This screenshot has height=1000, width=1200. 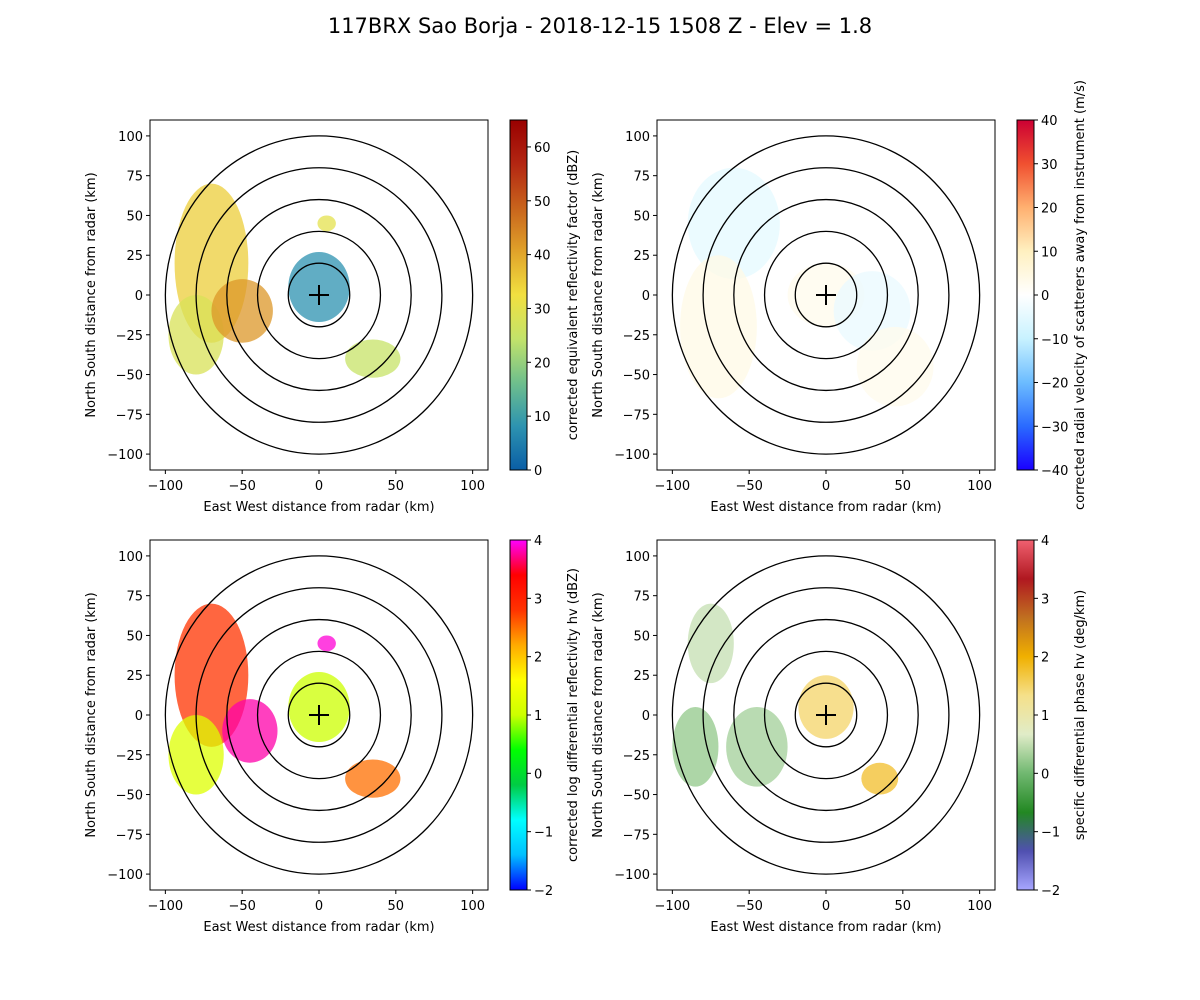 I want to click on x-tick-label: 0, so click(x=826, y=906).